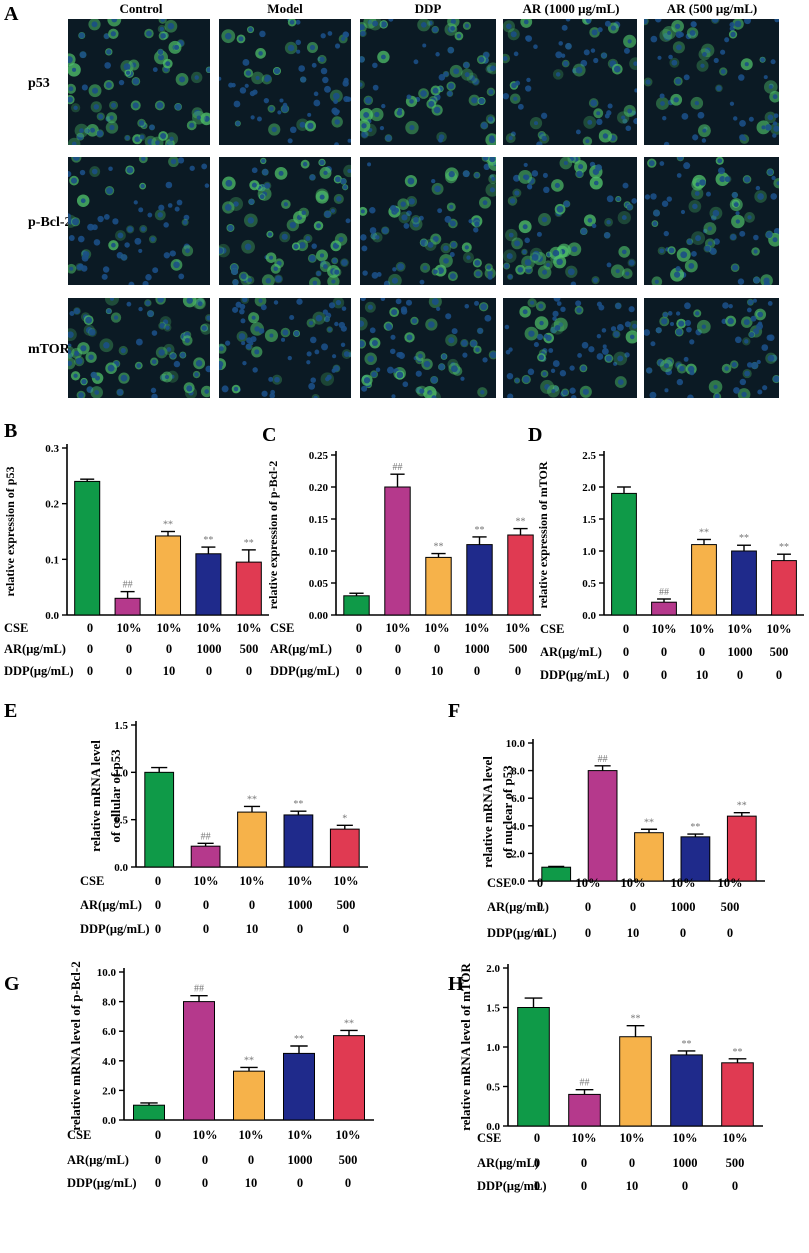  What do you see at coordinates (10, 711) in the screenshot?
I see `panel-label-e: E` at bounding box center [10, 711].